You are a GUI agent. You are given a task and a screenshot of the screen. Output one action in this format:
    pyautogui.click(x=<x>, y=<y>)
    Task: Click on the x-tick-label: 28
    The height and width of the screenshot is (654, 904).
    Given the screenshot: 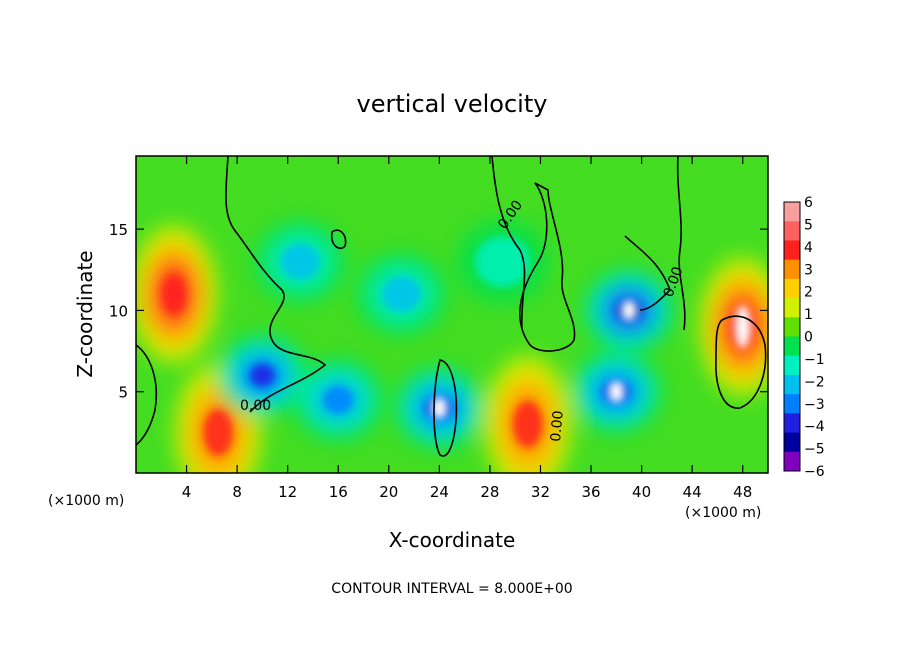 What is the action you would take?
    pyautogui.click(x=489, y=492)
    